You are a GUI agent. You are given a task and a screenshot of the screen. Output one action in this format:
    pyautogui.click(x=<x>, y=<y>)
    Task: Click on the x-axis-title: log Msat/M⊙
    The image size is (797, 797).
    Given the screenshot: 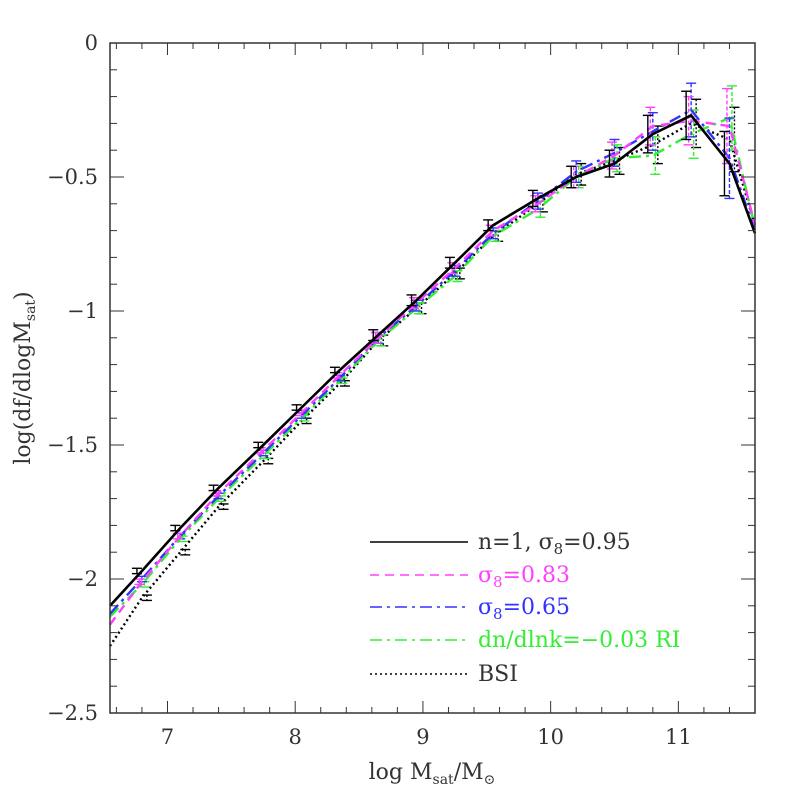 What is the action you would take?
    pyautogui.click(x=432, y=774)
    